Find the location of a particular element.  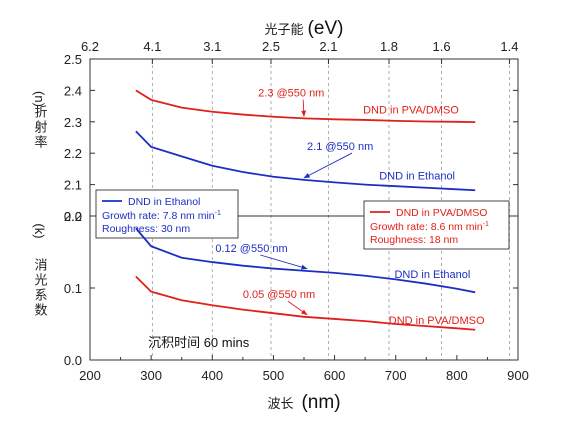

legend-detail-text: Roughness: 18 nm is located at coordinates (414, 240).